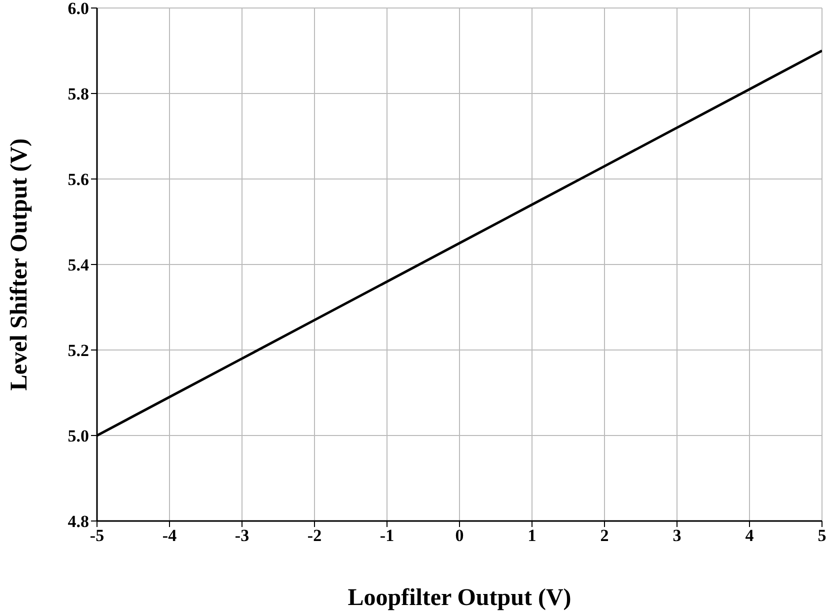 This screenshot has width=827, height=613. I want to click on y-tick-label: 6.0, so click(78, 9).